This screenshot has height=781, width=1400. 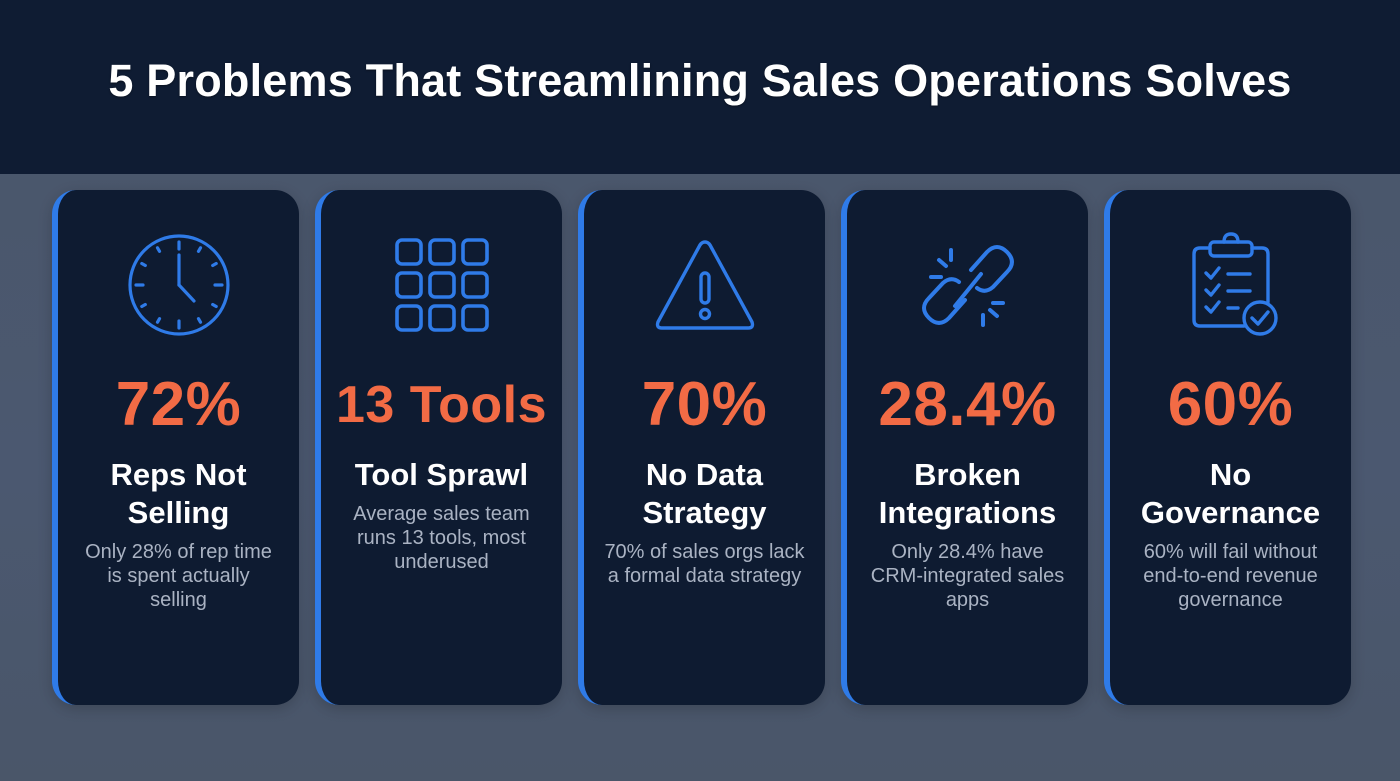 What do you see at coordinates (441, 405) in the screenshot?
I see `stat-value: 13 Tools` at bounding box center [441, 405].